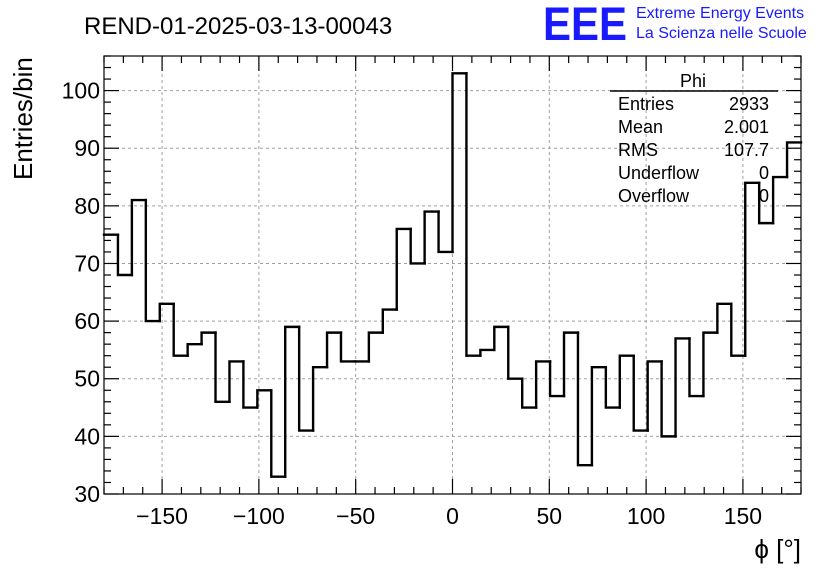  Describe the element at coordinates (646, 516) in the screenshot. I see `x-tick-label: 100` at that location.